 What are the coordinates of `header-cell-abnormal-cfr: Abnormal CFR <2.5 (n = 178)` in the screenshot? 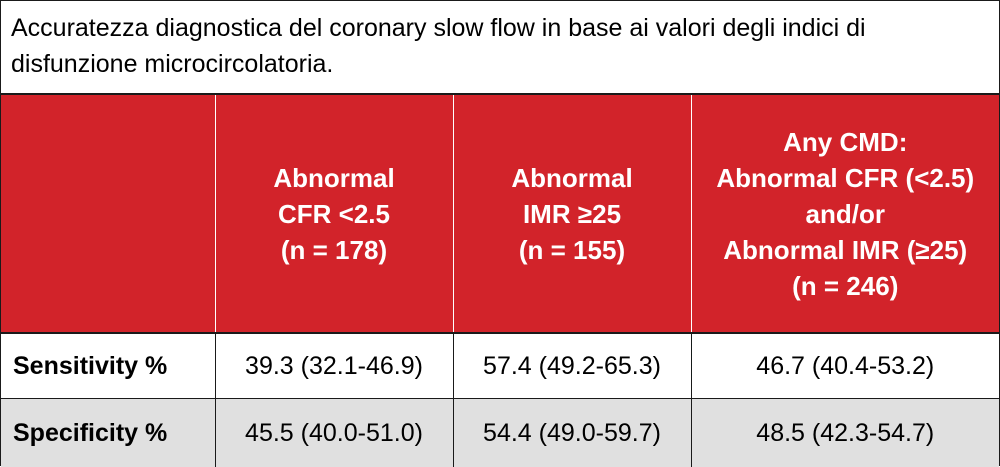 It's located at (334, 213).